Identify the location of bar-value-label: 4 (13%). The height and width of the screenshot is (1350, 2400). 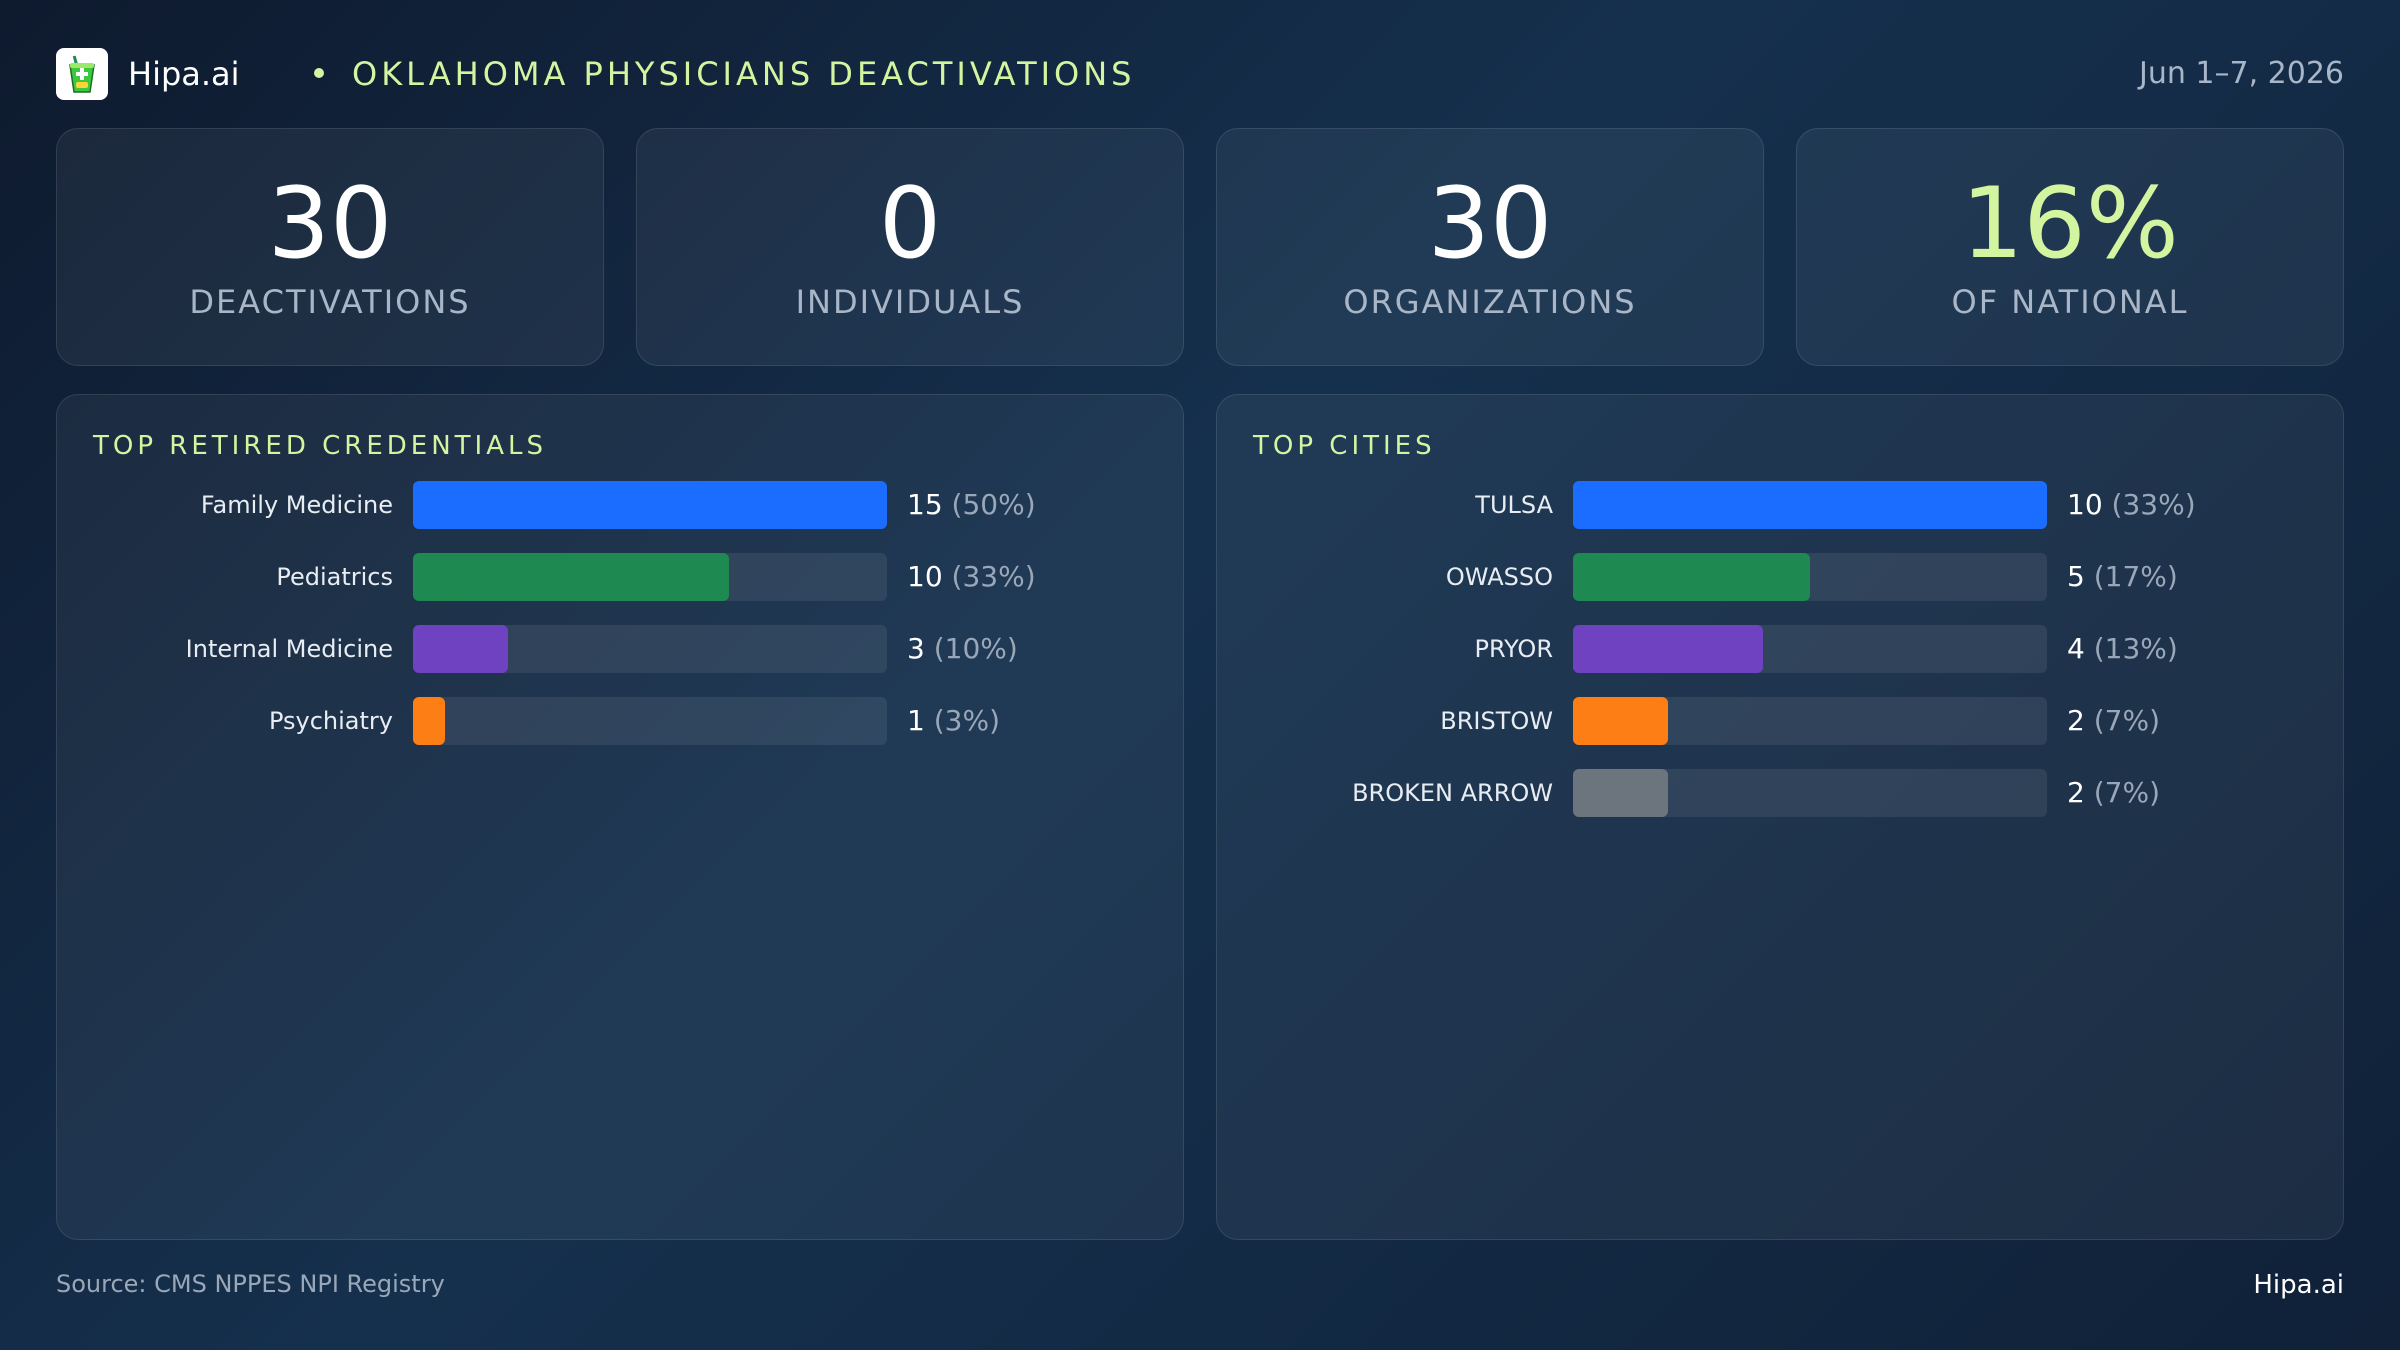
(2122, 649).